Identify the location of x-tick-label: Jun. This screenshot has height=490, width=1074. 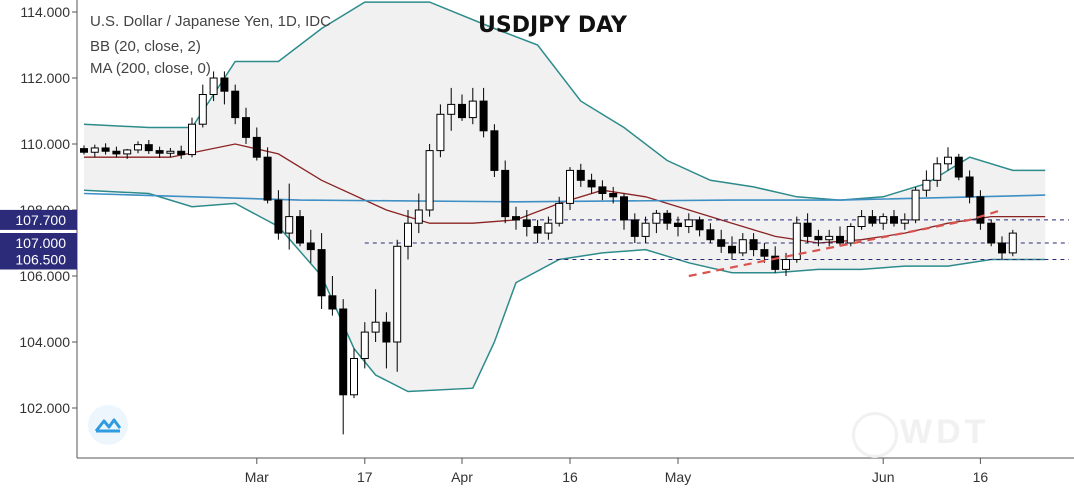
(883, 477).